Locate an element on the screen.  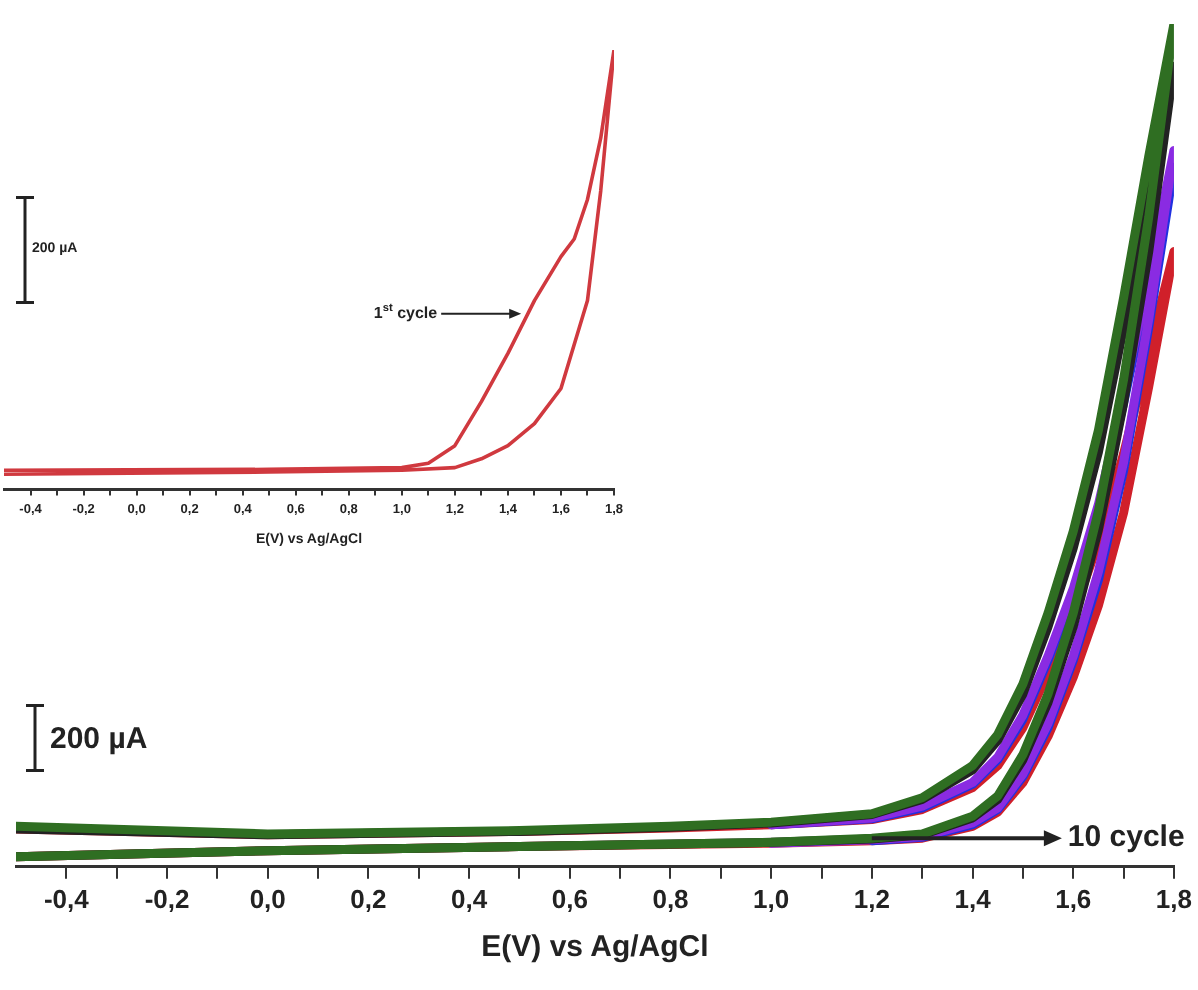
x-tick-label: -0,2 is located at coordinates (167, 898).